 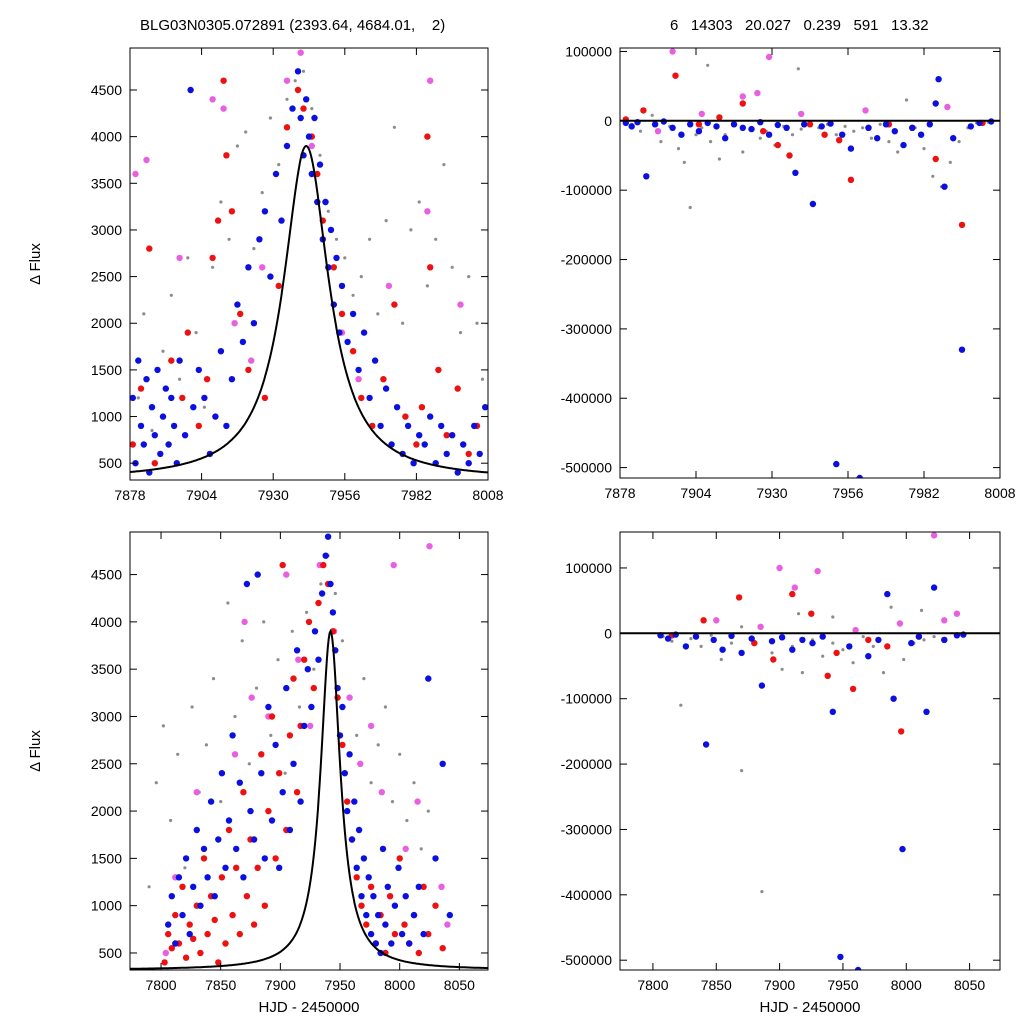 I want to click on x-tick-label: 7930, so click(x=771, y=493).